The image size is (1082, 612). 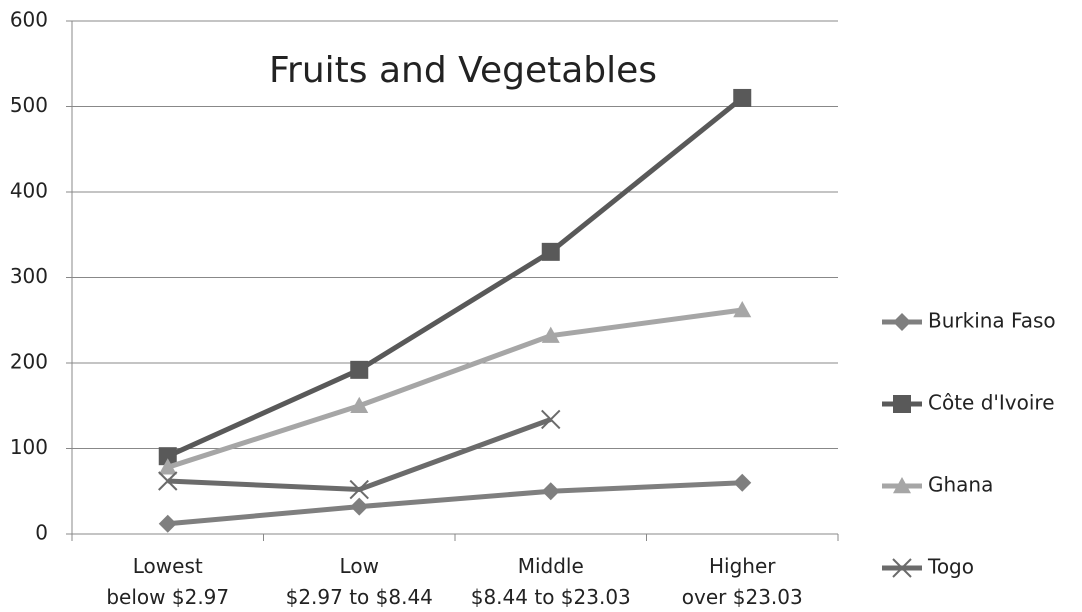 What do you see at coordinates (29, 105) in the screenshot?
I see `y-tick-label: 500` at bounding box center [29, 105].